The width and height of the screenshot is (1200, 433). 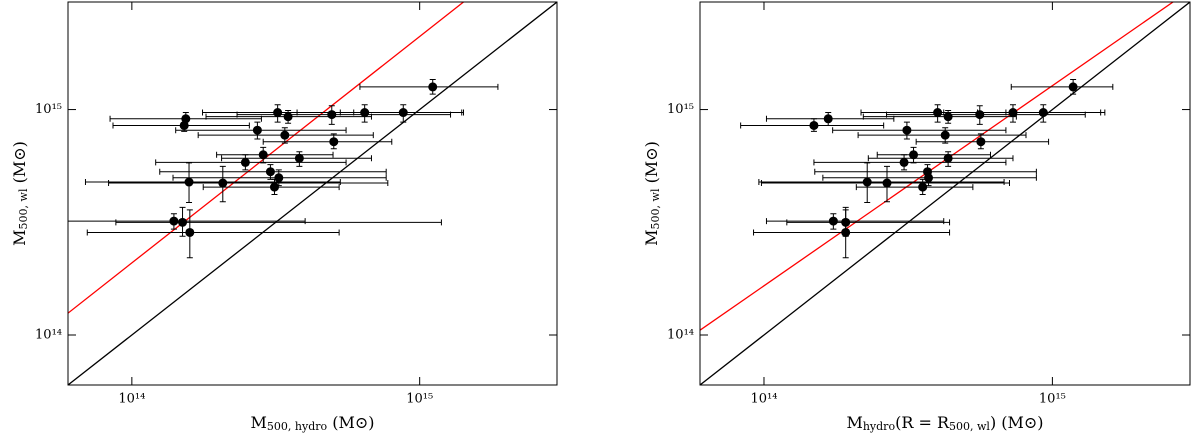 I want to click on label-part: hydro, so click(x=879, y=426).